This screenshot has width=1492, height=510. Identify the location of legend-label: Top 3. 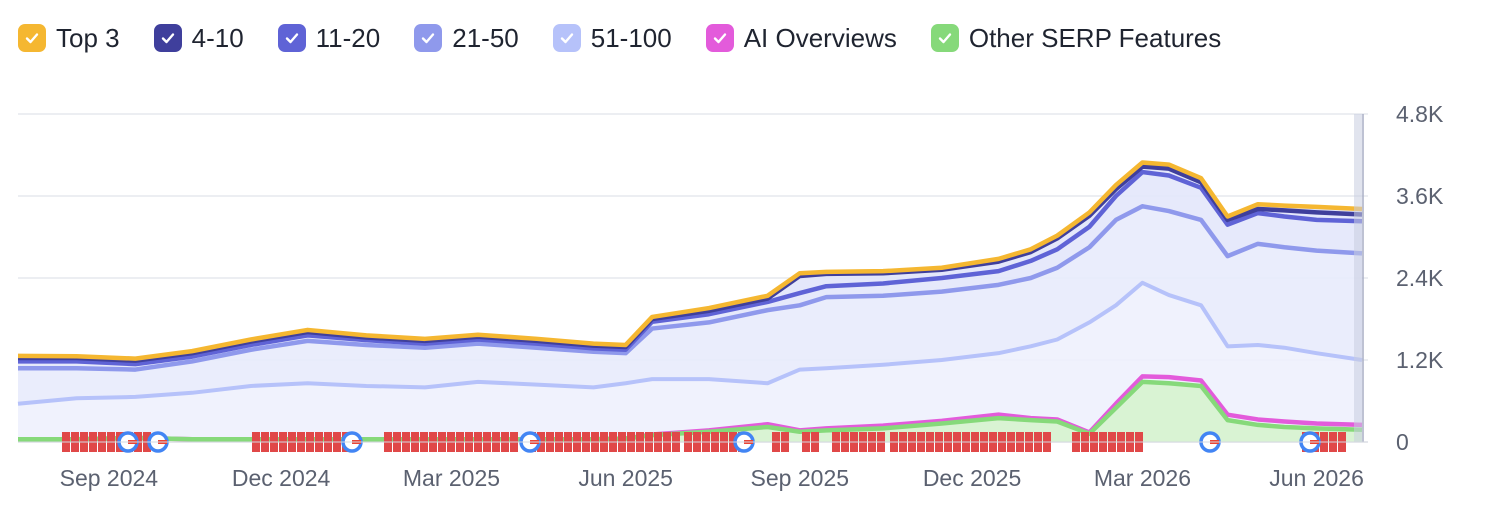
(88, 37).